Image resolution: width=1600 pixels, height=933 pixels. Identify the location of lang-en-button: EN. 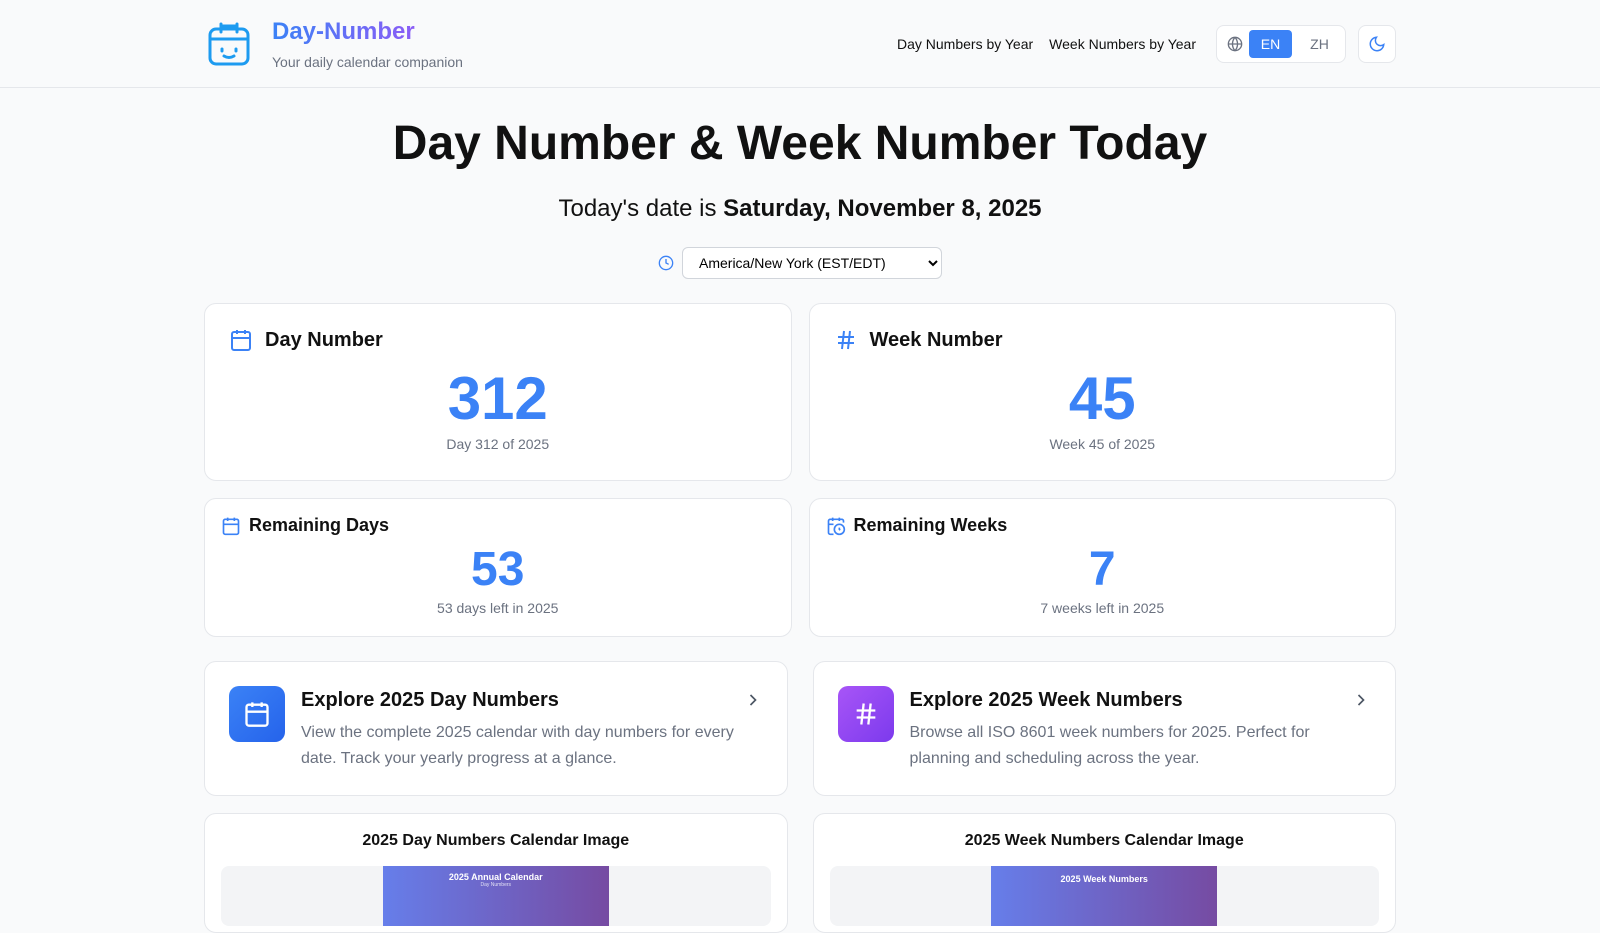
(1270, 44).